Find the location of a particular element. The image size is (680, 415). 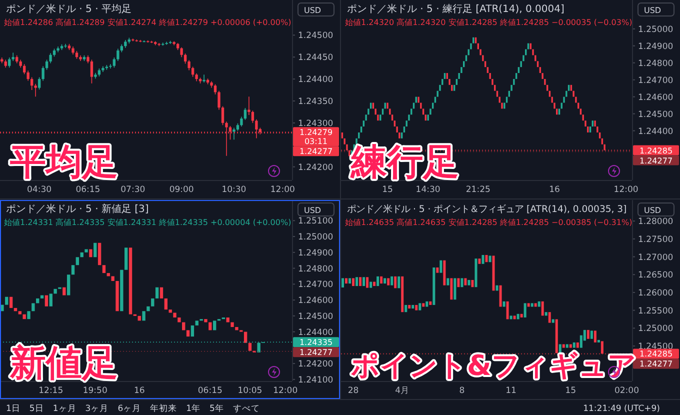

text: 6ヶ月 is located at coordinates (130, 409).